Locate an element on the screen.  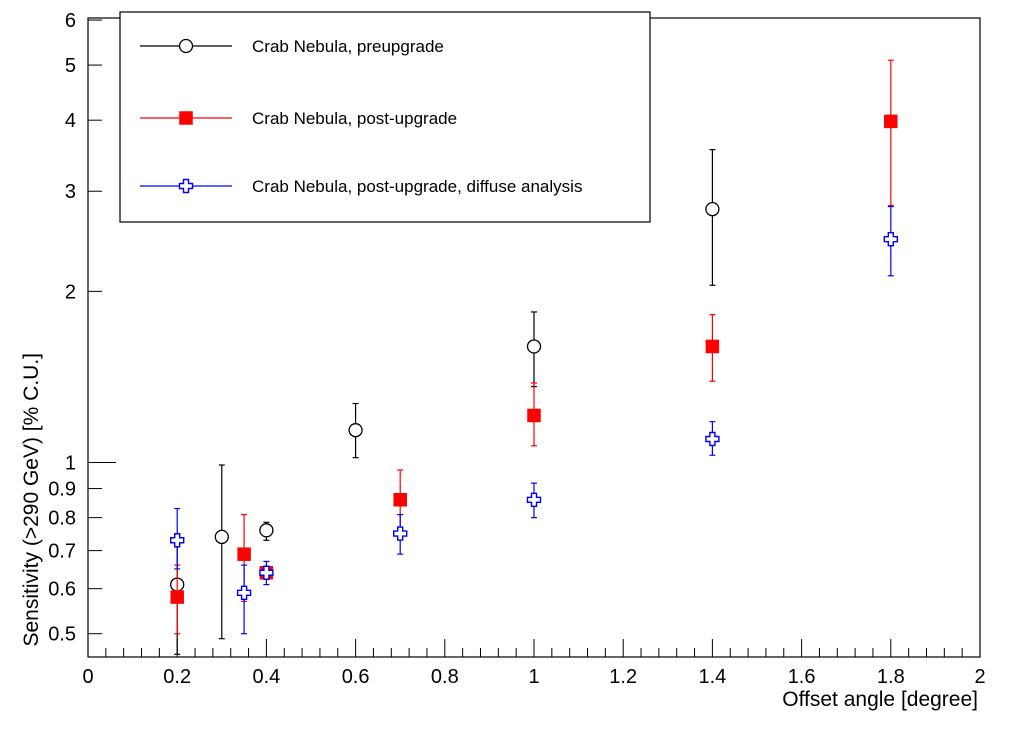
y-tick-label: 5 is located at coordinates (70, 66).